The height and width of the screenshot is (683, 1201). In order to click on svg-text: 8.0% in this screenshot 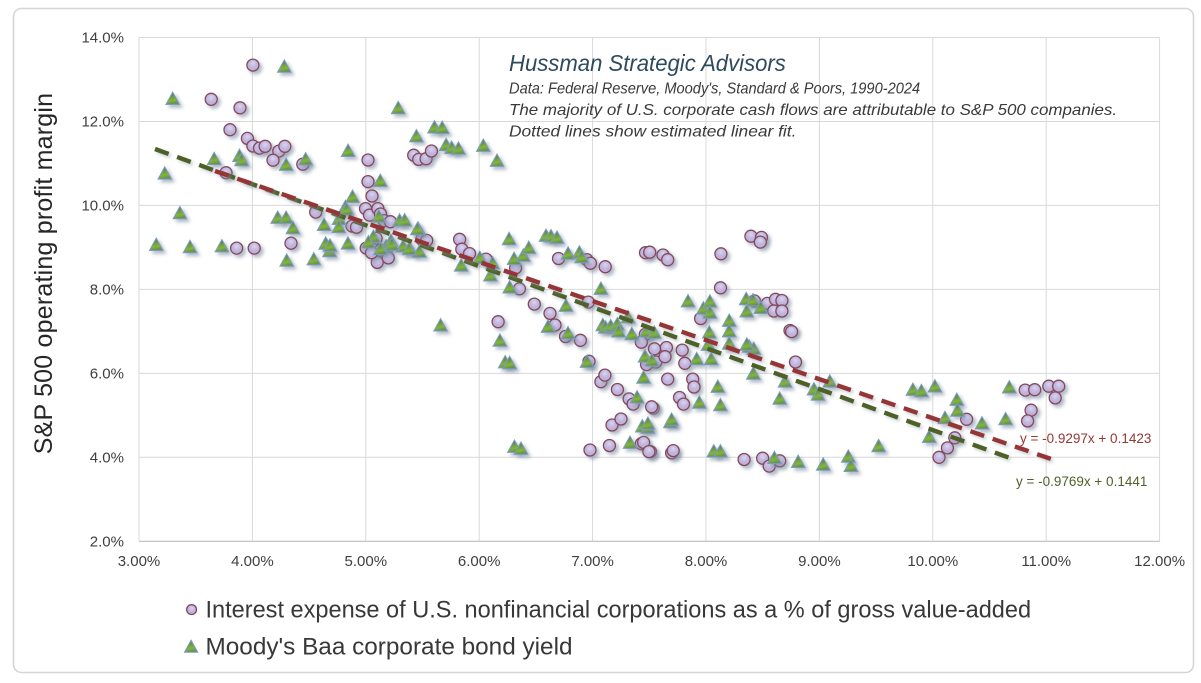, I will do `click(107, 290)`.